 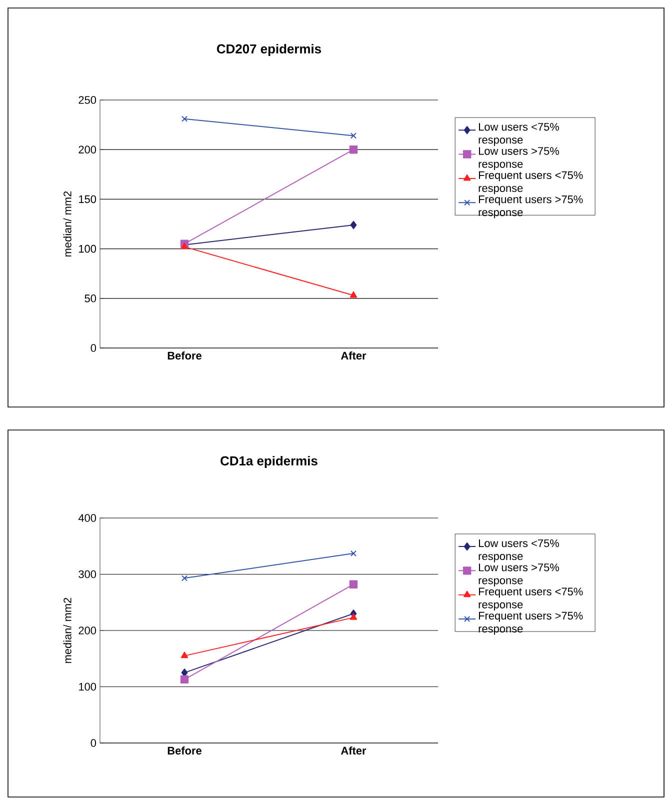 I want to click on y-tick-label: 150, so click(x=87, y=199).